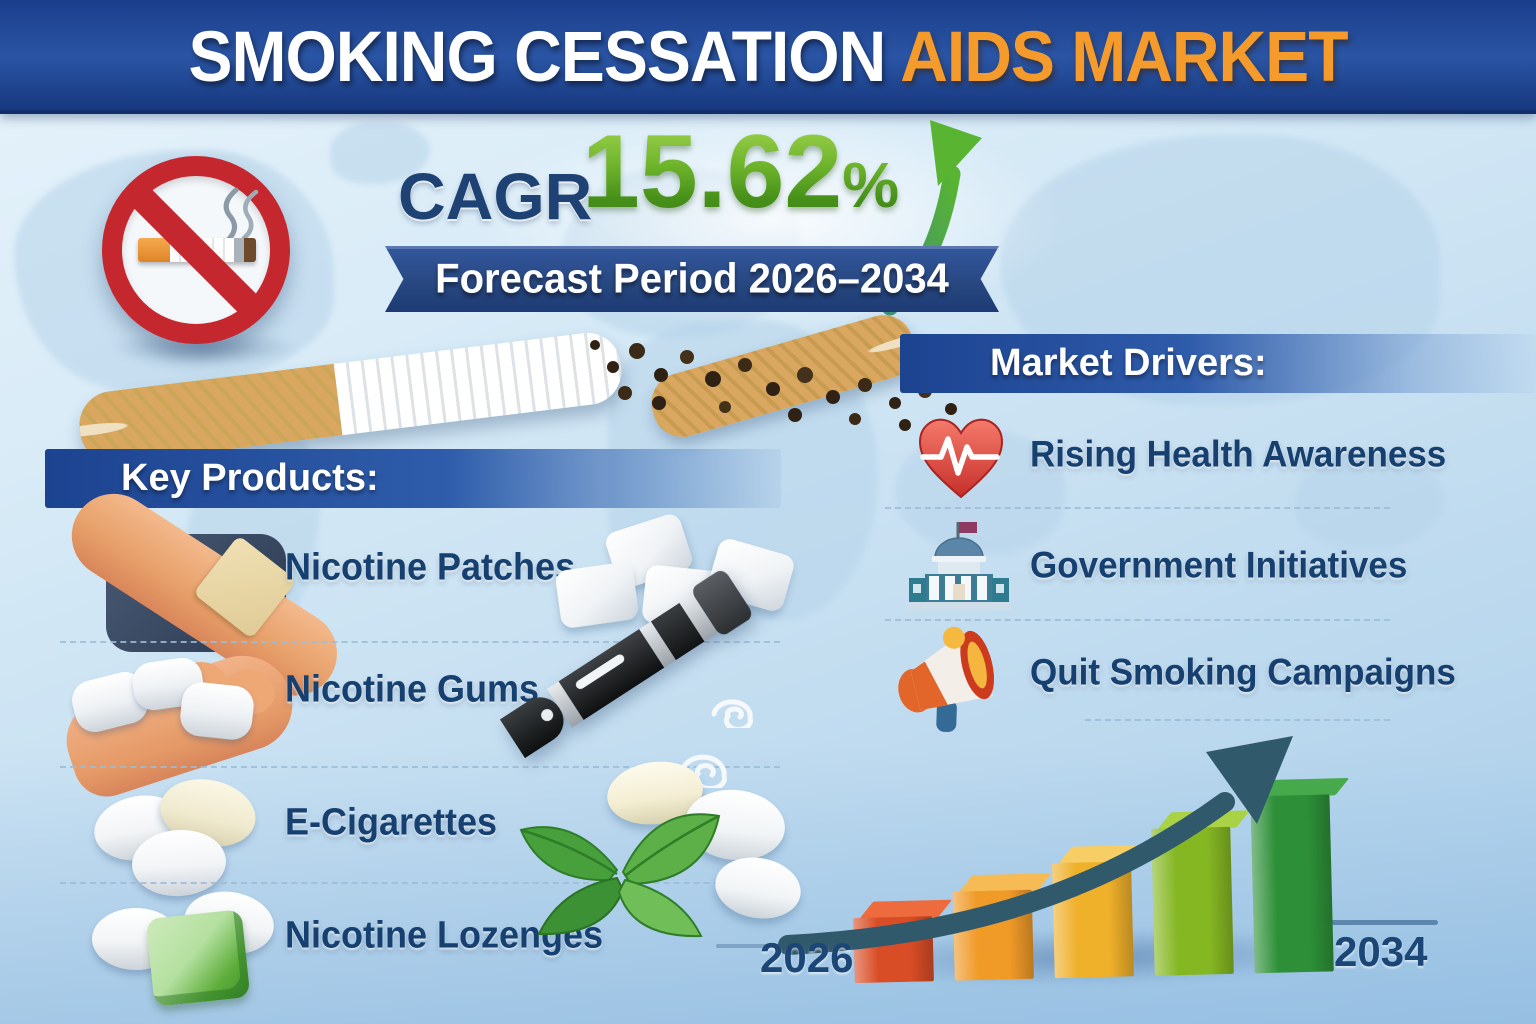  Describe the element at coordinates (648, 690) in the screenshot. I see `e-cigarette-pen` at that location.